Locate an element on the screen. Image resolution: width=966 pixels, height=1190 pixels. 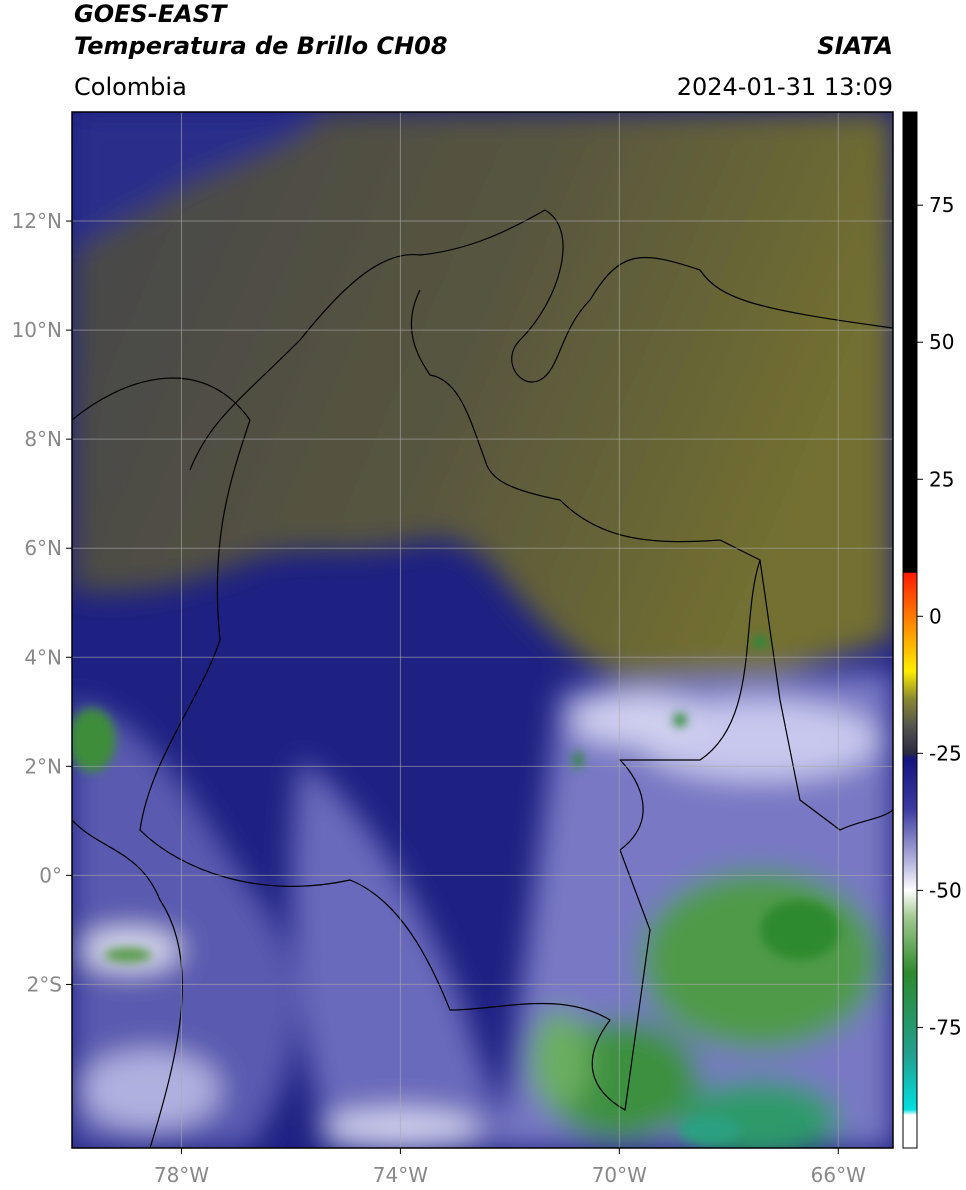
region: Colombia is located at coordinates (130, 87).